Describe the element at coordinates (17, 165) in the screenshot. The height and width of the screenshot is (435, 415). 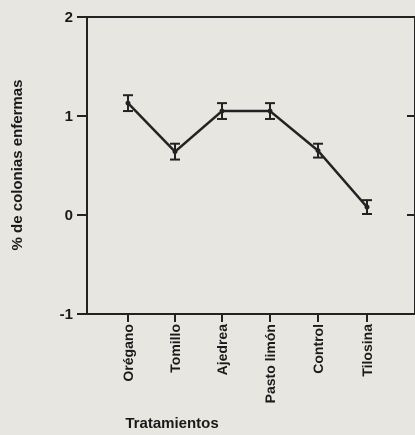
I see `y-axis-title: % de colonias enfermas` at that location.